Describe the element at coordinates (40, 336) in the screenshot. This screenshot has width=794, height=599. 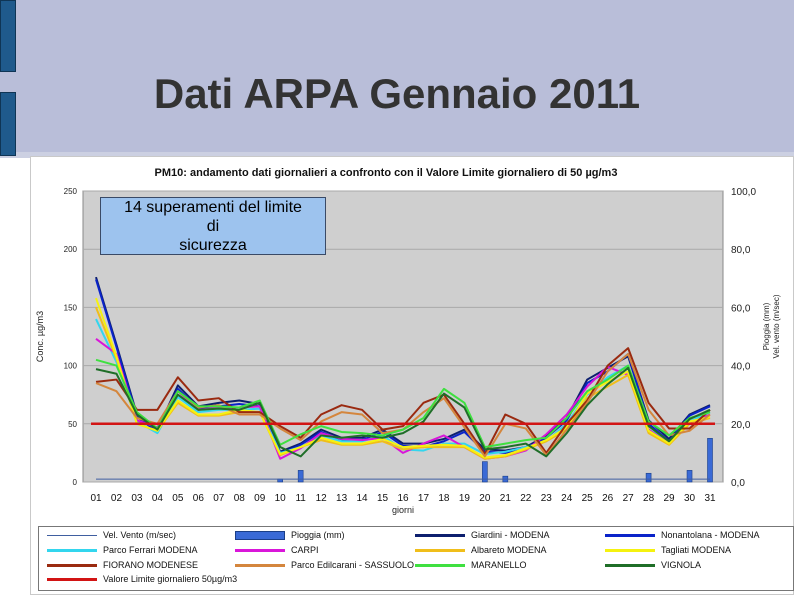
I see `y-axis-label: Conc. µg/m3` at that location.